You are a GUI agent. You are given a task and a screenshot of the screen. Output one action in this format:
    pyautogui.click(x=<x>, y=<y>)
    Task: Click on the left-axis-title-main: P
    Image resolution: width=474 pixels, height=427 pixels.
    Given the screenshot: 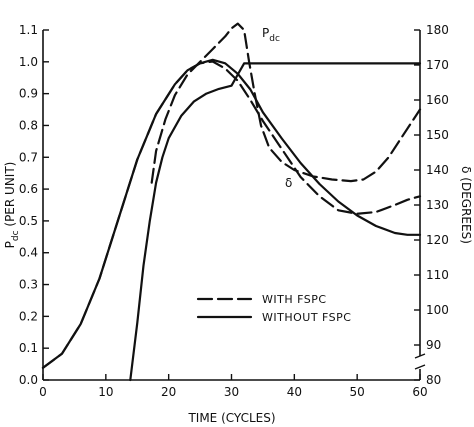 What is the action you would take?
    pyautogui.click(x=10, y=244)
    